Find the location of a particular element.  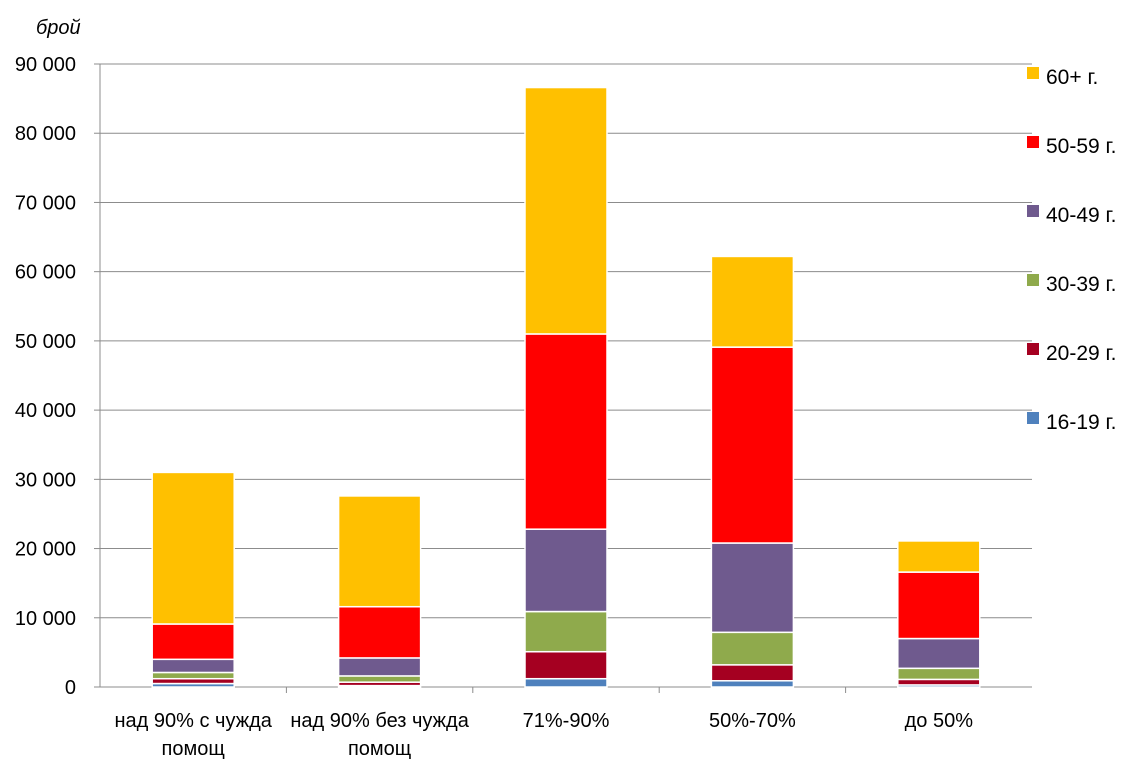

legend-label: 50-59 г. is located at coordinates (1081, 146).